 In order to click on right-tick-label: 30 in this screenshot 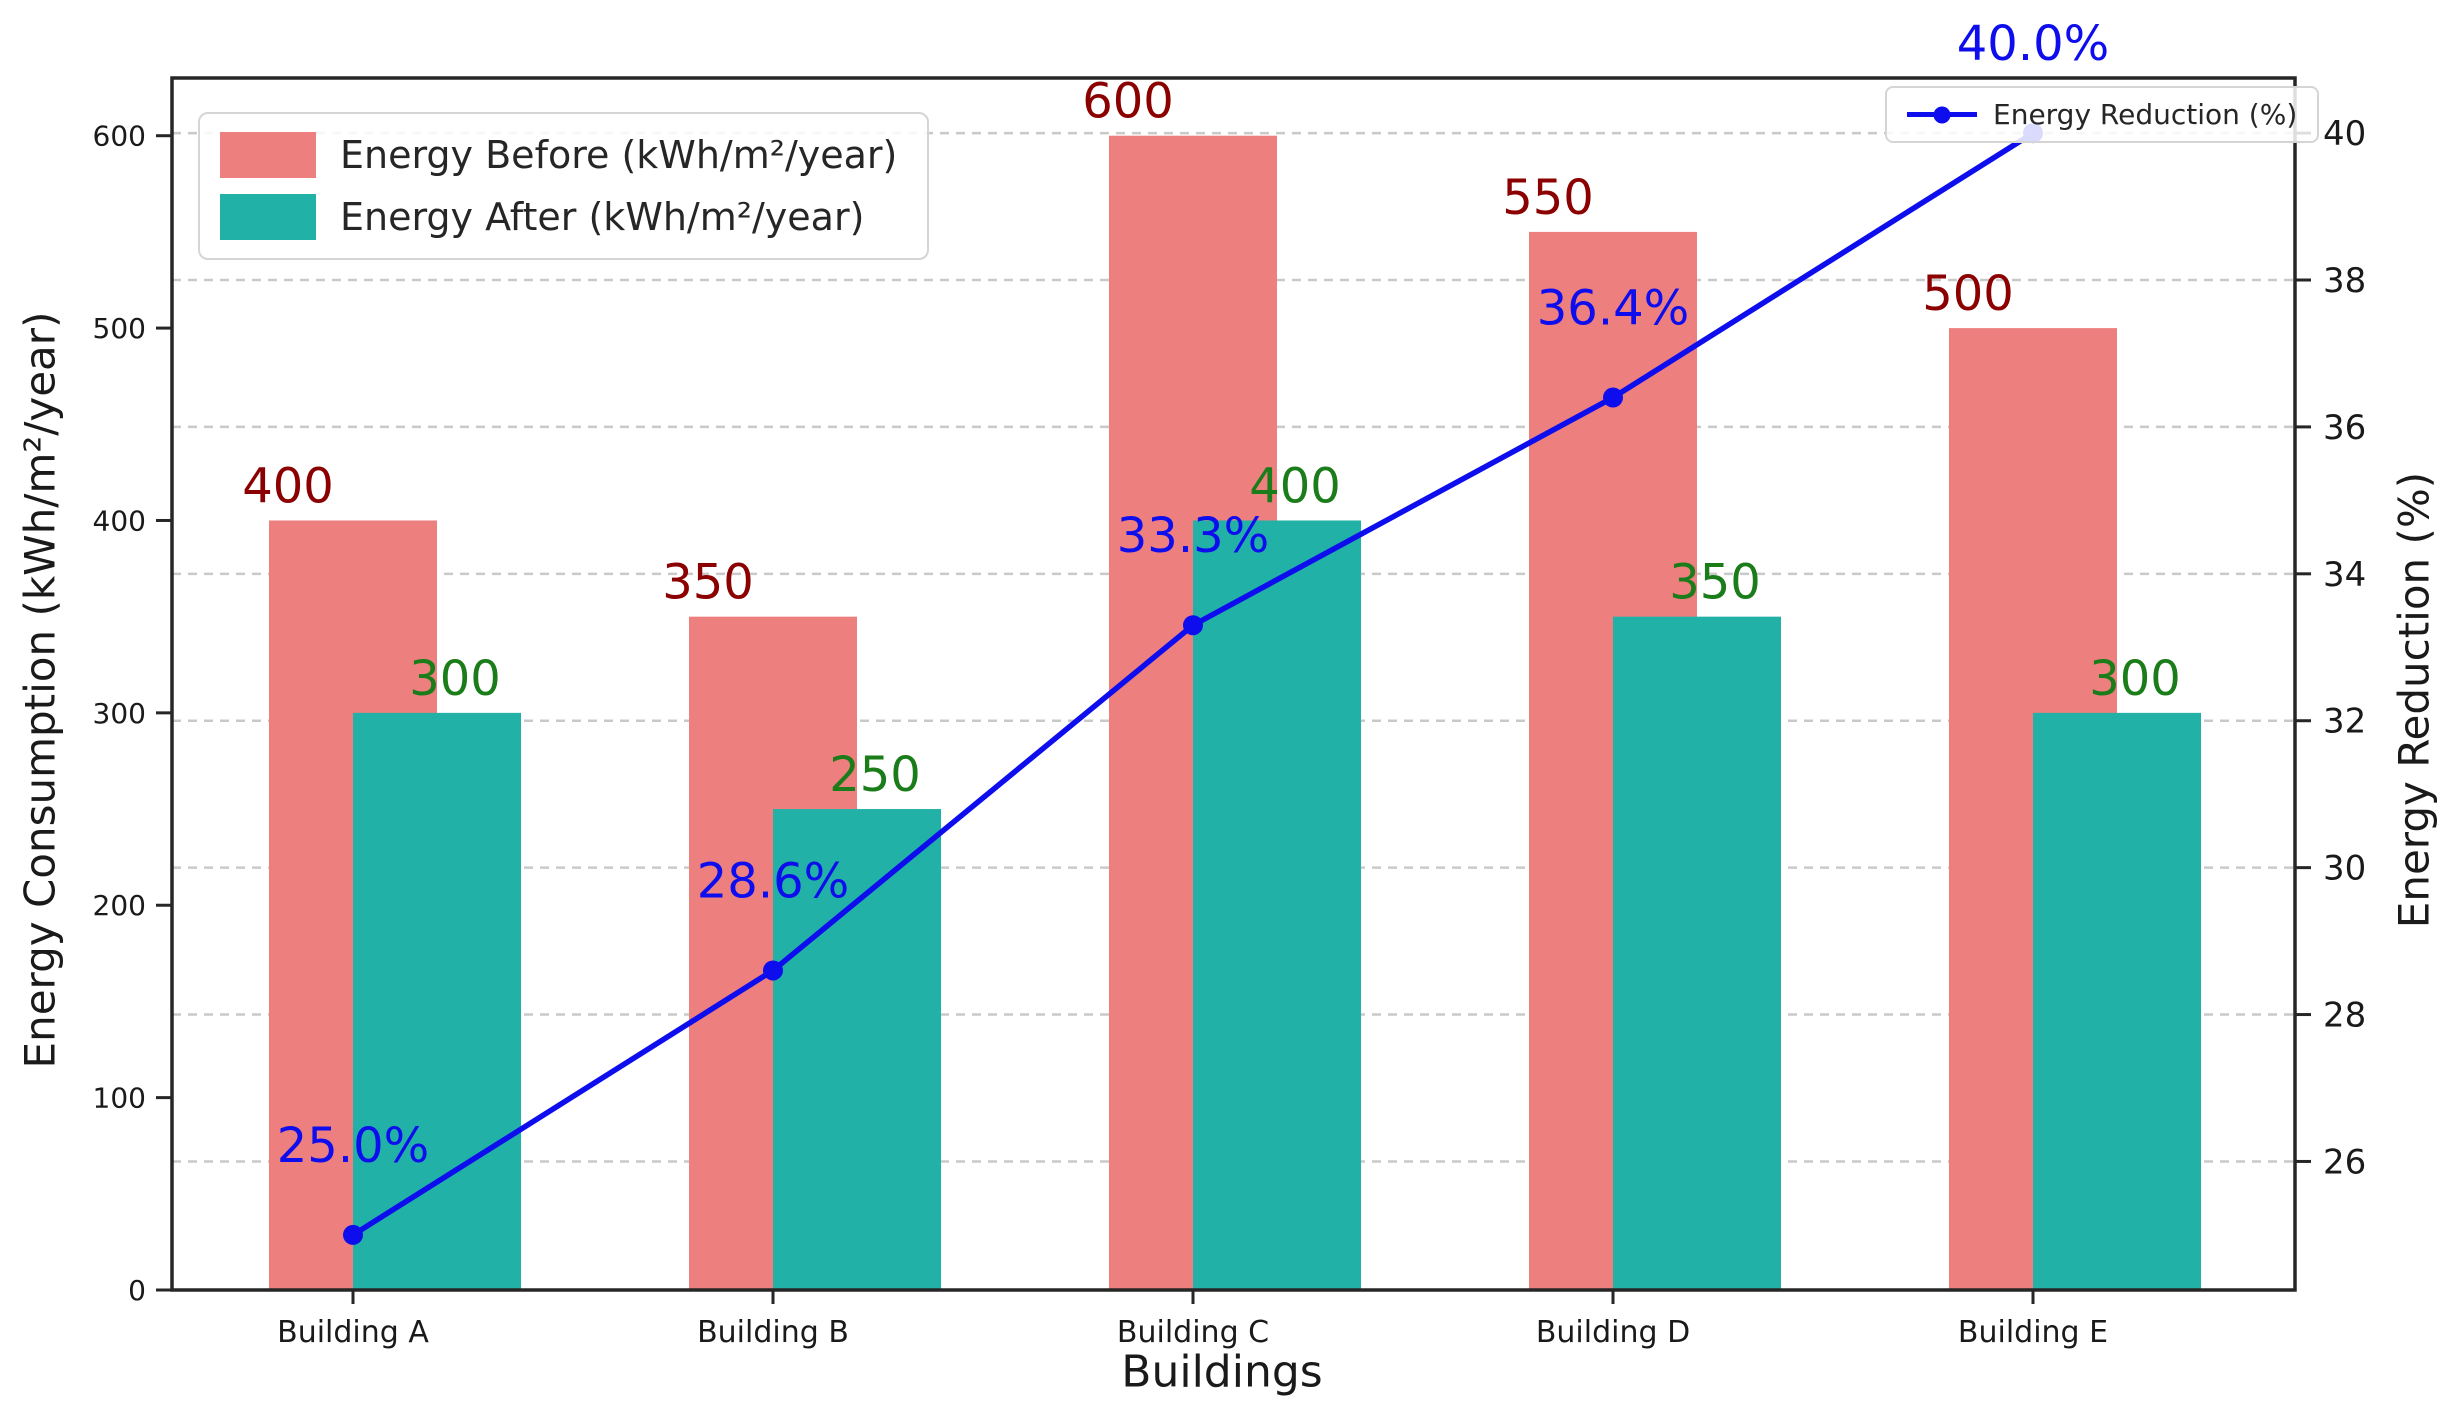, I will do `click(2344, 869)`.